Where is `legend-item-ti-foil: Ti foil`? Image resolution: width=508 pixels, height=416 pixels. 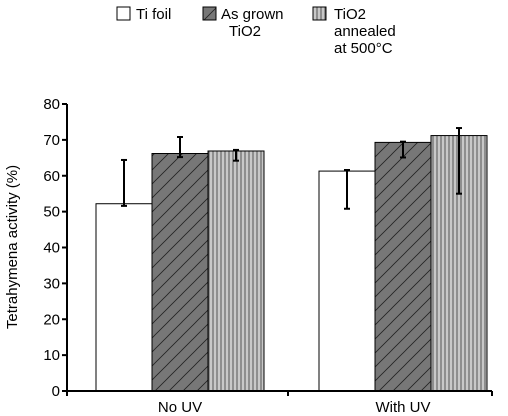 legend-item-ti-foil: Ti foil is located at coordinates (143, 14).